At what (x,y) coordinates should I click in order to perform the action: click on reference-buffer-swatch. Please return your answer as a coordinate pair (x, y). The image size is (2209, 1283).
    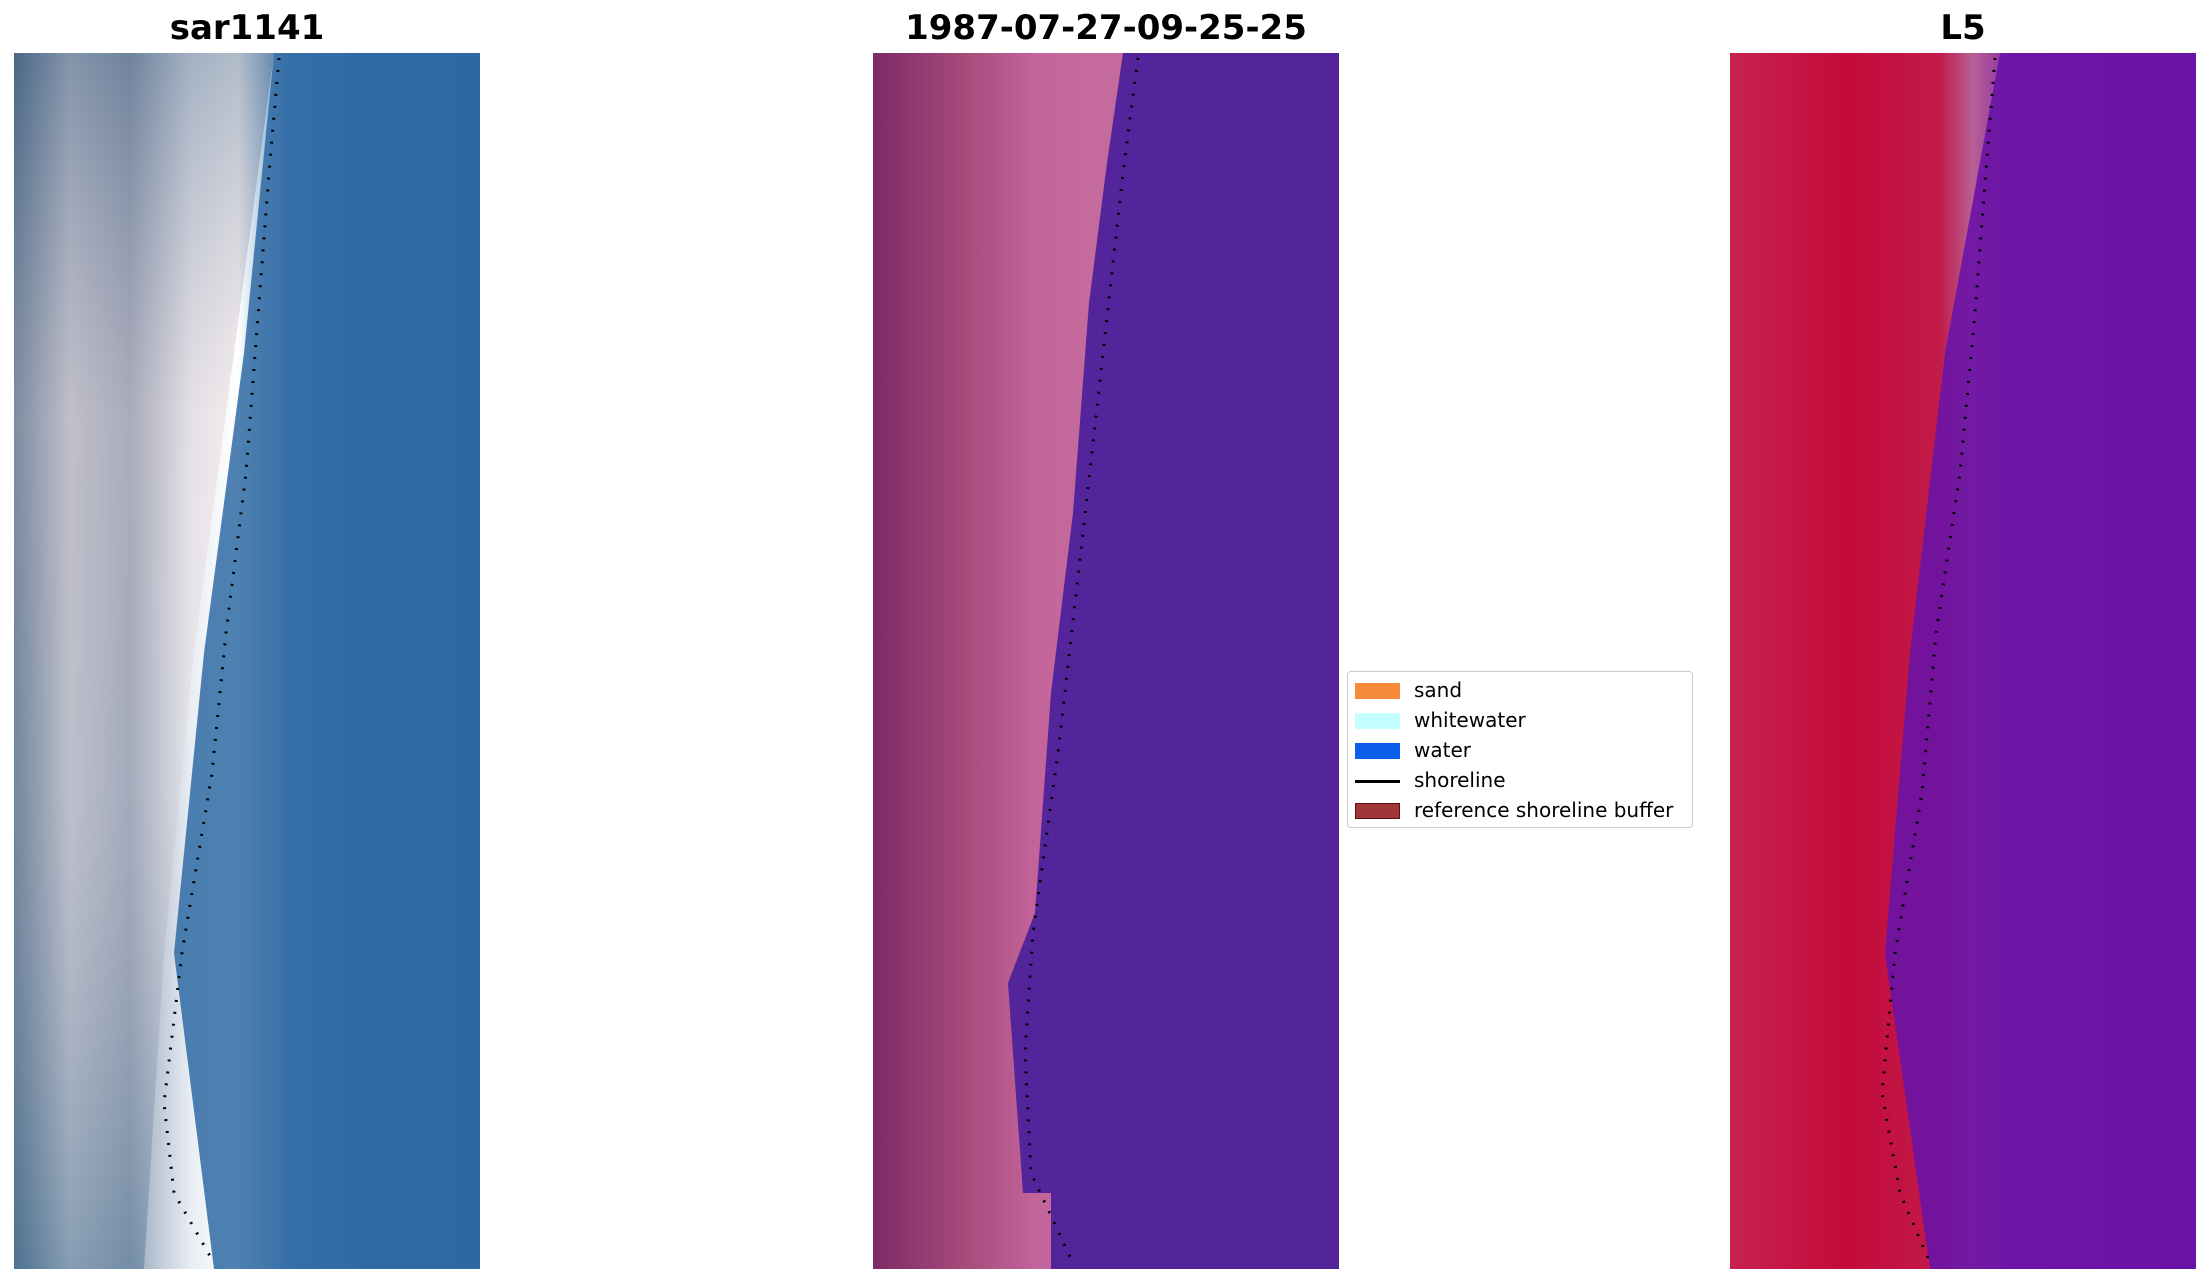
    Looking at the image, I should click on (1377, 811).